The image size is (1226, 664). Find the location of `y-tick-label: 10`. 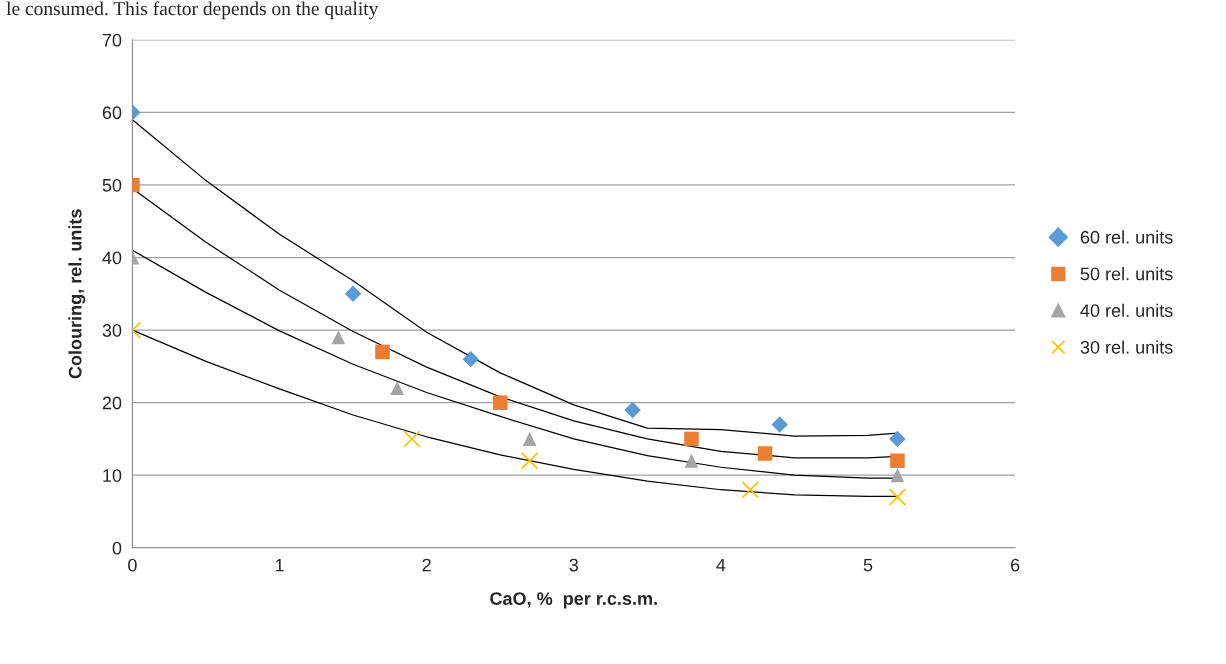

y-tick-label: 10 is located at coordinates (112, 475).